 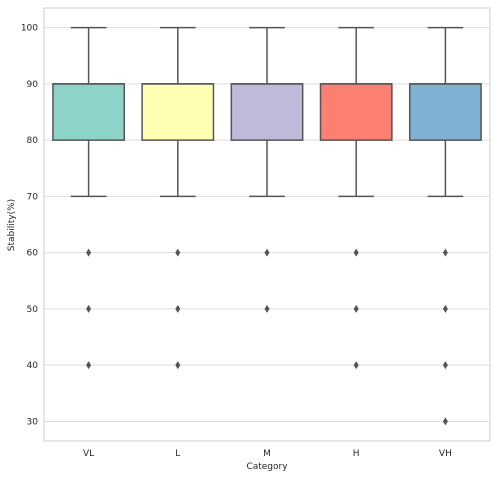 What do you see at coordinates (177, 454) in the screenshot?
I see `x-tick-label: L` at bounding box center [177, 454].